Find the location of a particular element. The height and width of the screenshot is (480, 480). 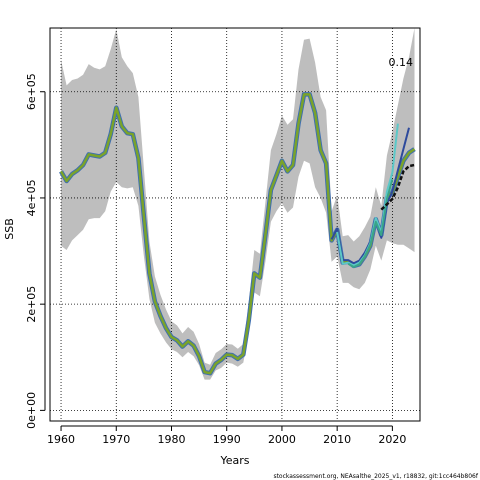

x-tick-label-2010: 2010 is located at coordinates (337, 439).